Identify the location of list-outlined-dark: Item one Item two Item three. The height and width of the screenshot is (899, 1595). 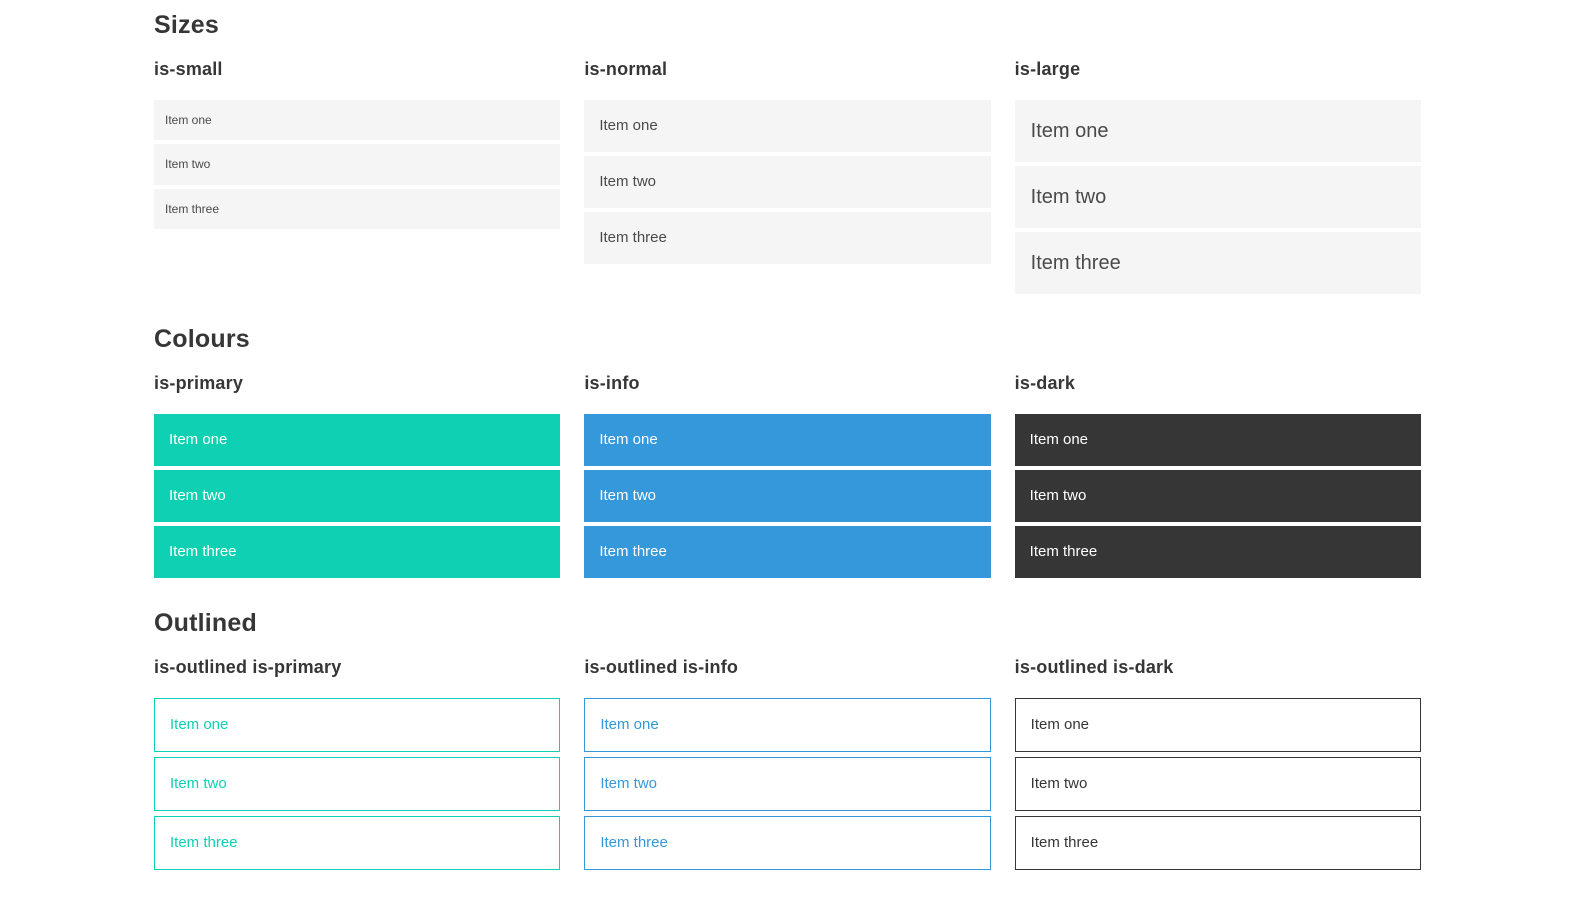
(1217, 784).